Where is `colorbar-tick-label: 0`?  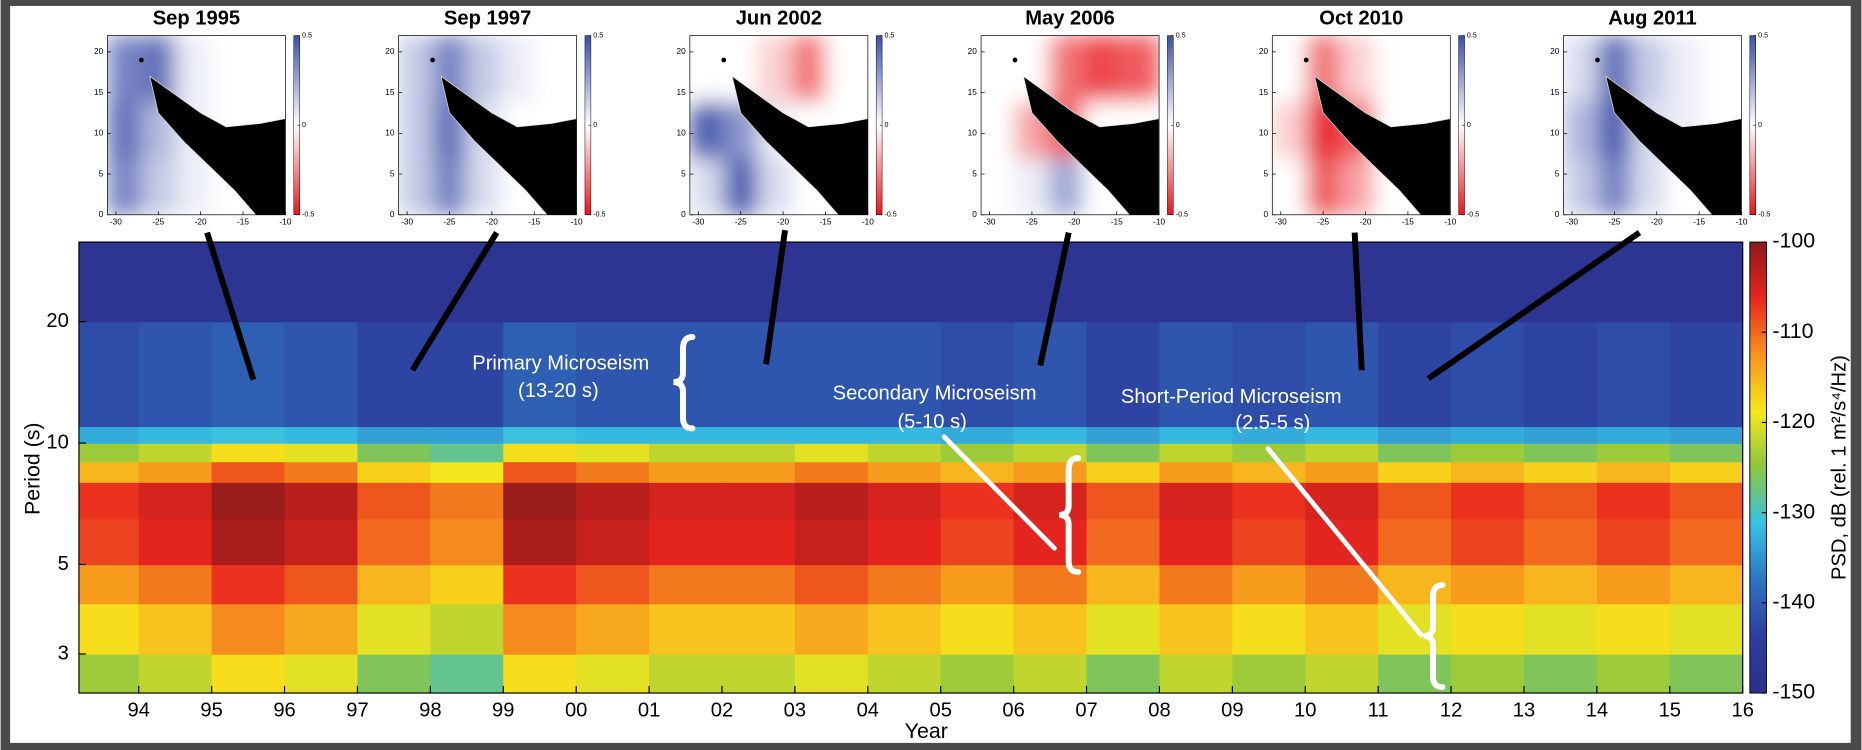
colorbar-tick-label: 0 is located at coordinates (304, 125).